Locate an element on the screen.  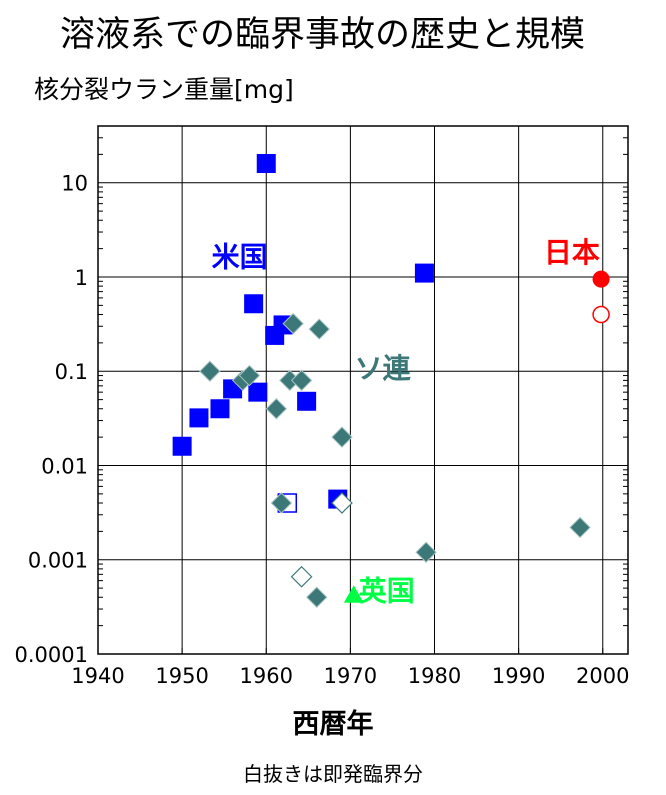
y-tick-label: 10 is located at coordinates (74, 184).